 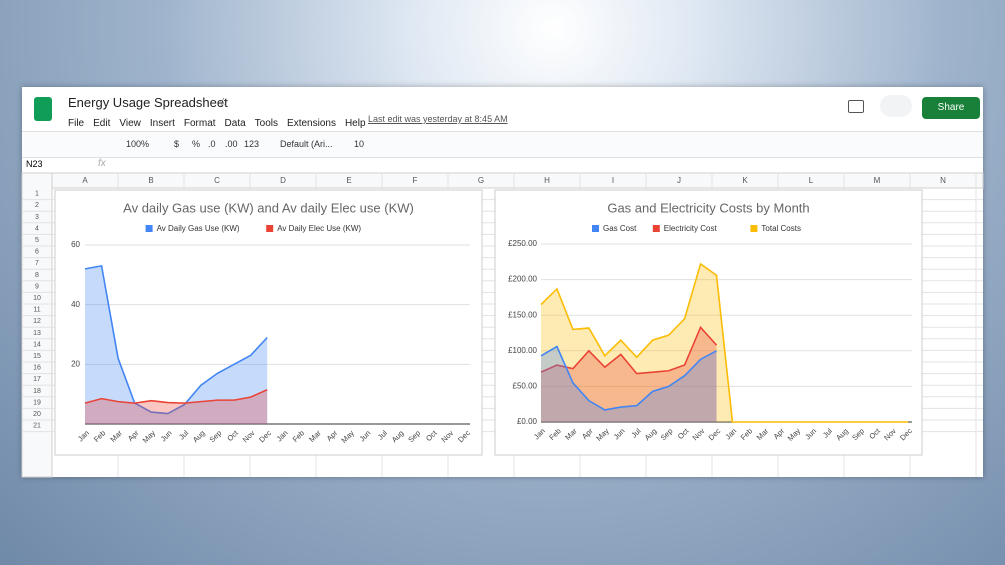 What do you see at coordinates (691, 228) in the screenshot?
I see `legend-label: Electricity Cost` at bounding box center [691, 228].